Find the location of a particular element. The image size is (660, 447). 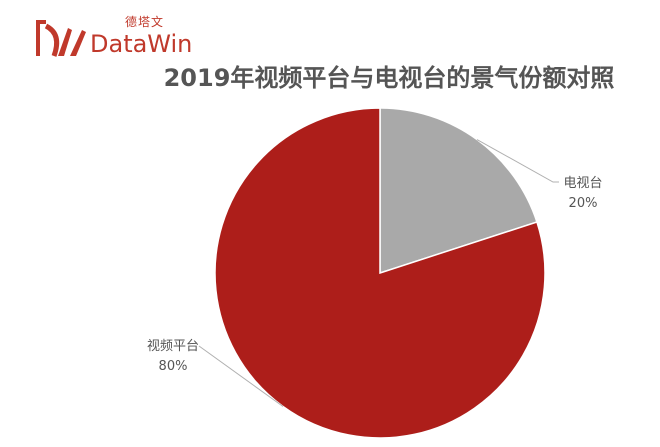

datawin-logo-mark-icon is located at coordinates (61, 38).